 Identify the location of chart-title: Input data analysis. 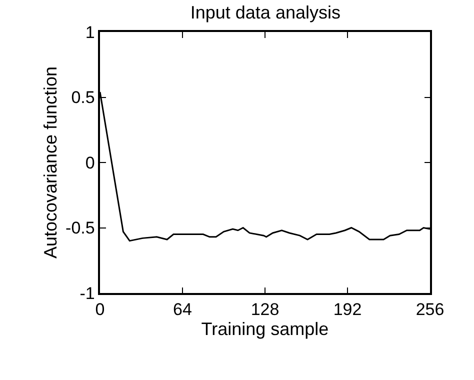
(265, 12).